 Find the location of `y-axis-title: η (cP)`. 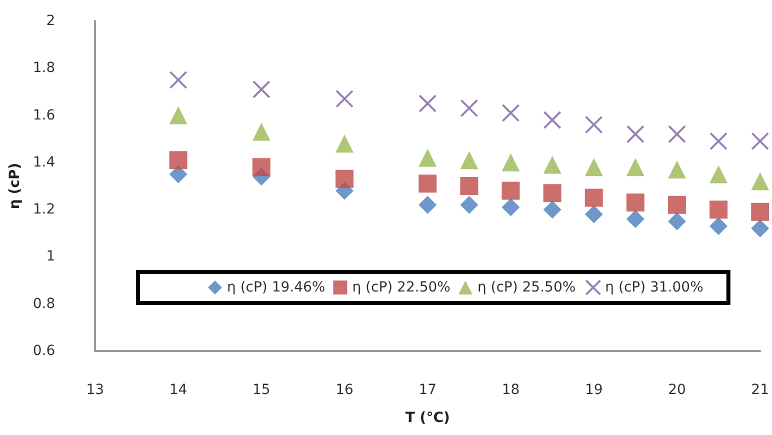

y-axis-title: η (cP) is located at coordinates (15, 186).